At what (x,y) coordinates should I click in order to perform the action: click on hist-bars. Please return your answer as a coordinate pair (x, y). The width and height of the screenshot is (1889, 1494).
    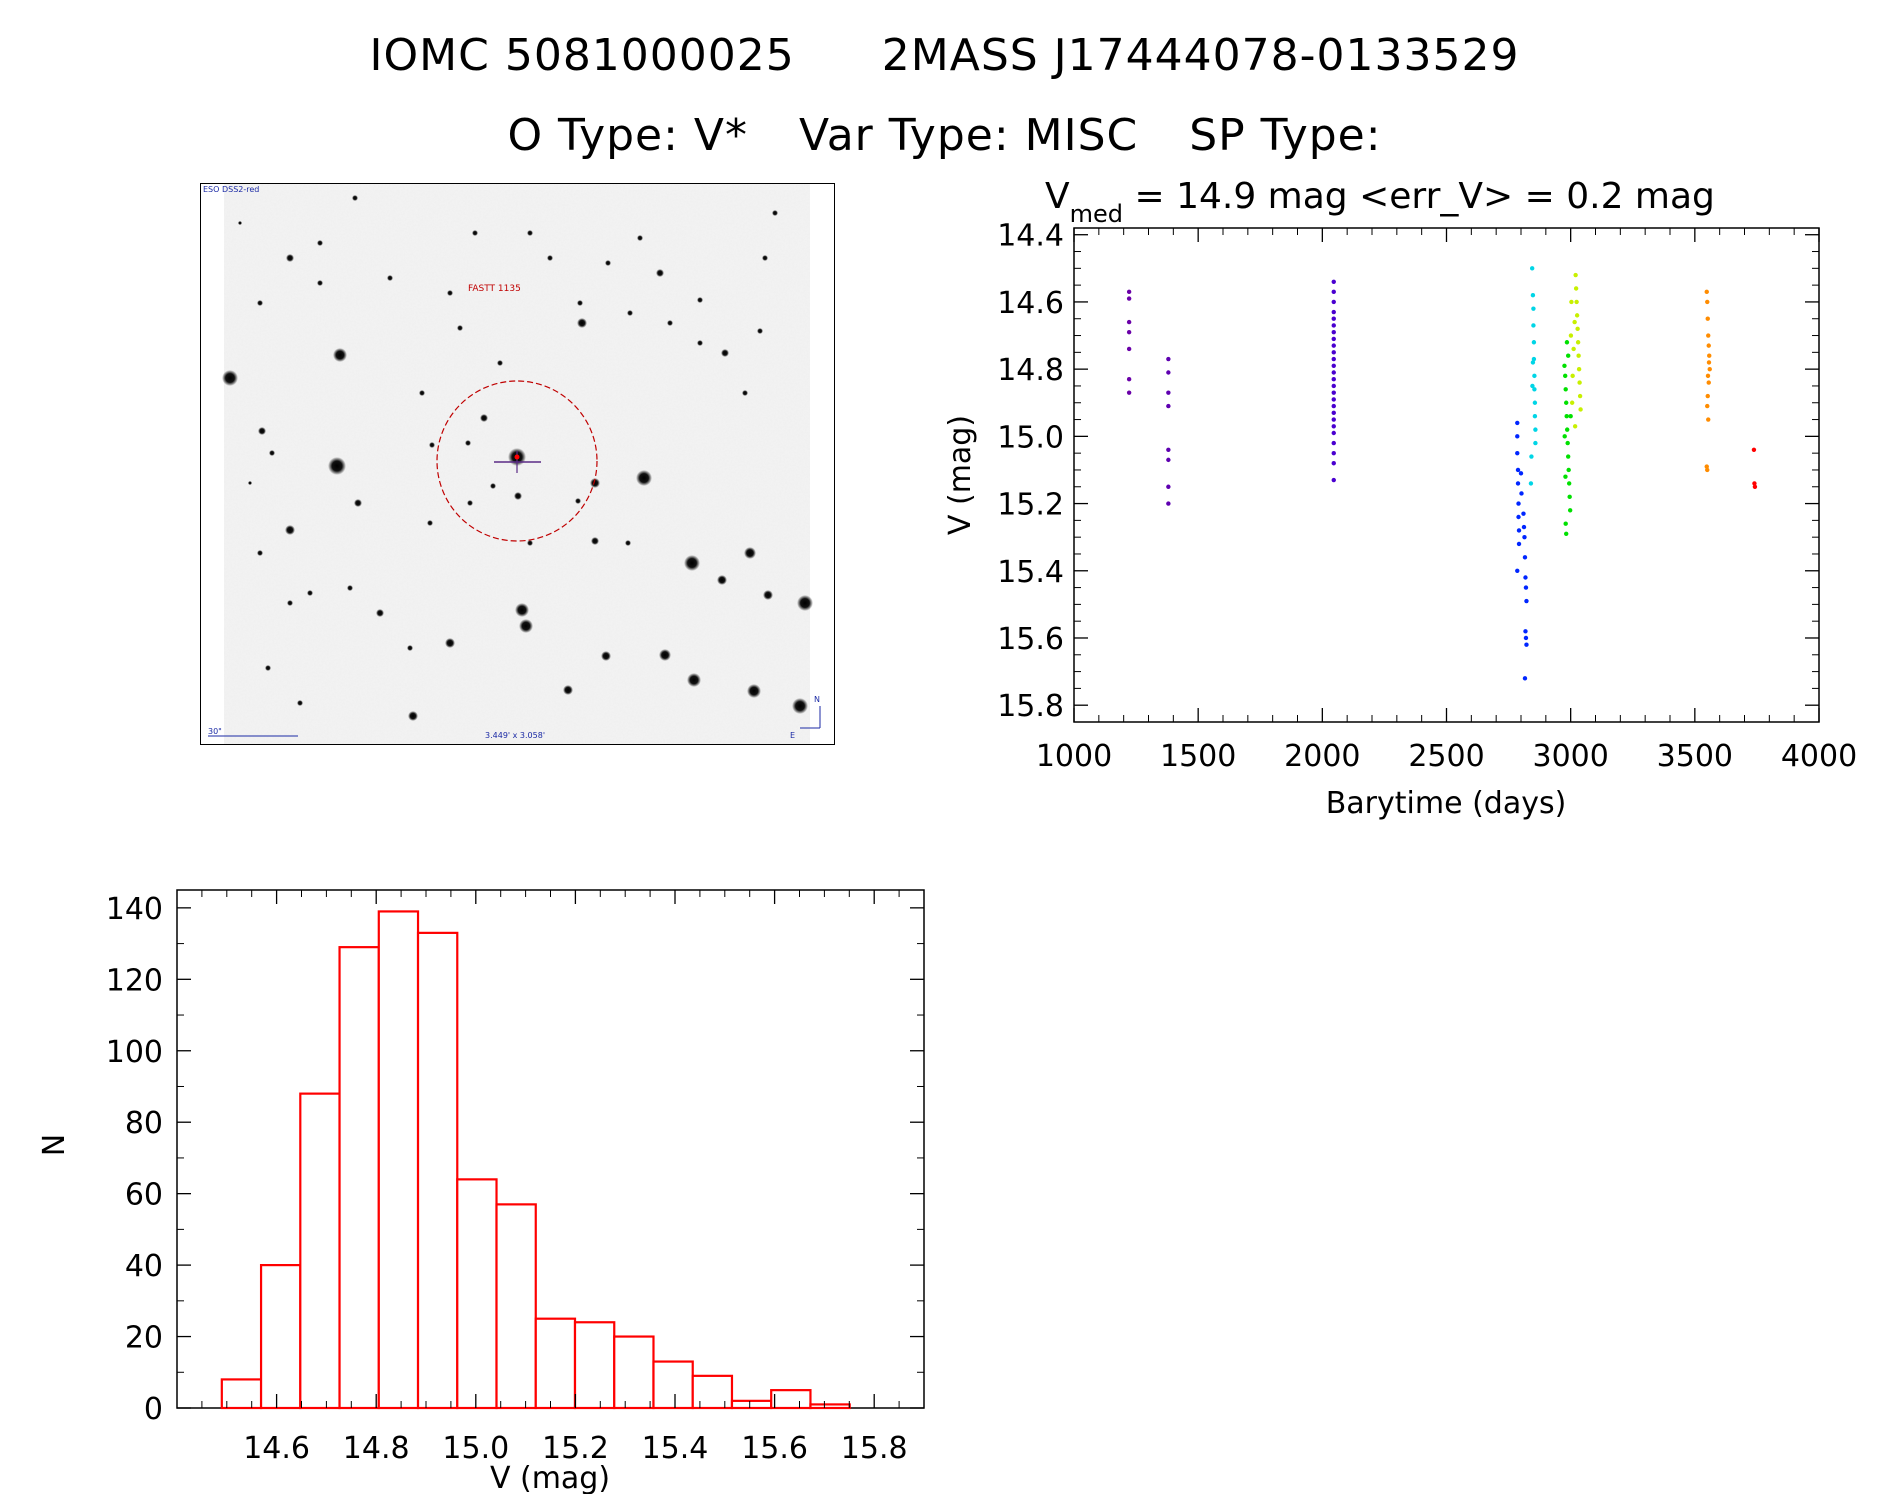
    Looking at the image, I should click on (535, 1160).